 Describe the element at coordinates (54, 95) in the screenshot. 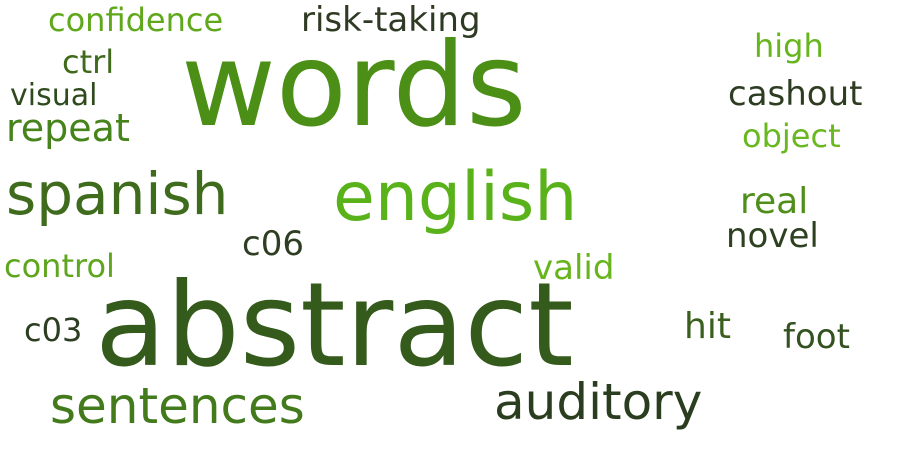

I see `word-visual: visual` at that location.